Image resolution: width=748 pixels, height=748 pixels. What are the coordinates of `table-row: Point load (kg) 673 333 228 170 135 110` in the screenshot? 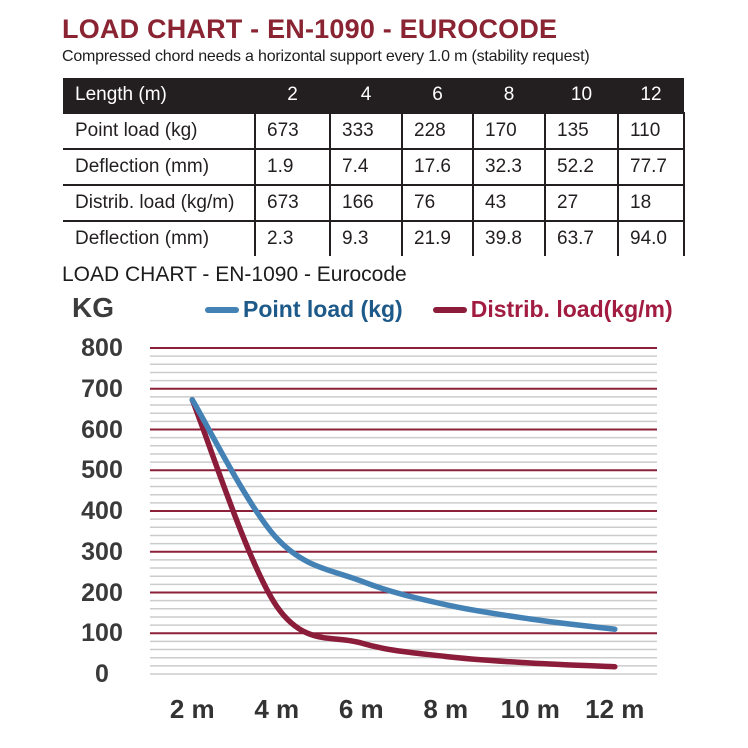 It's located at (374, 130).